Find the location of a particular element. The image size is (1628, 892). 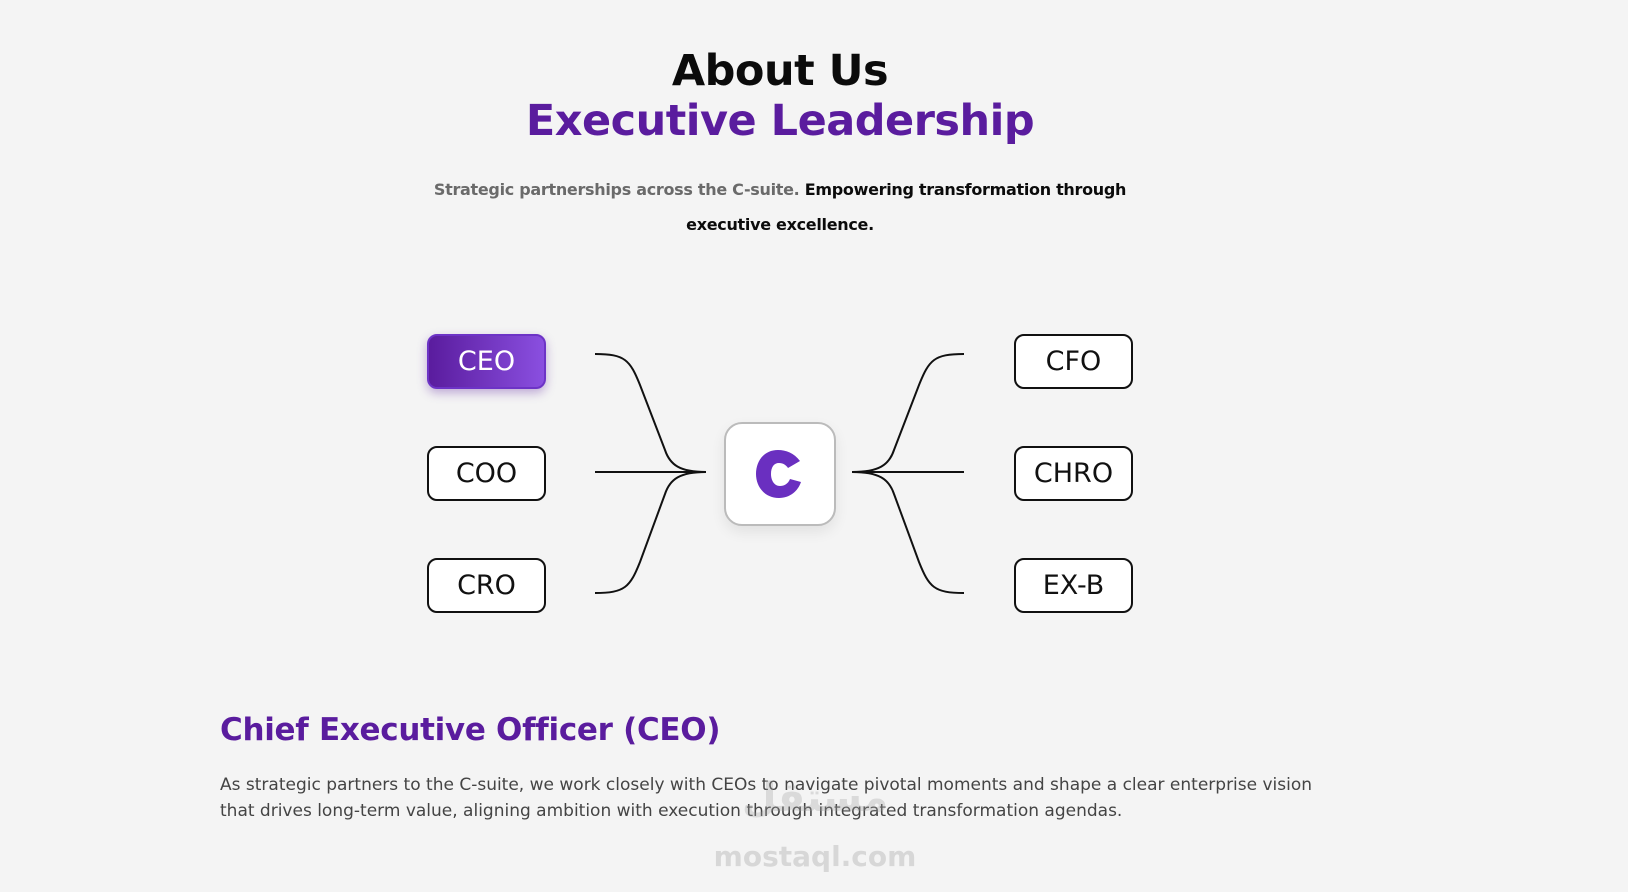

node-button: CEO is located at coordinates (486, 361).